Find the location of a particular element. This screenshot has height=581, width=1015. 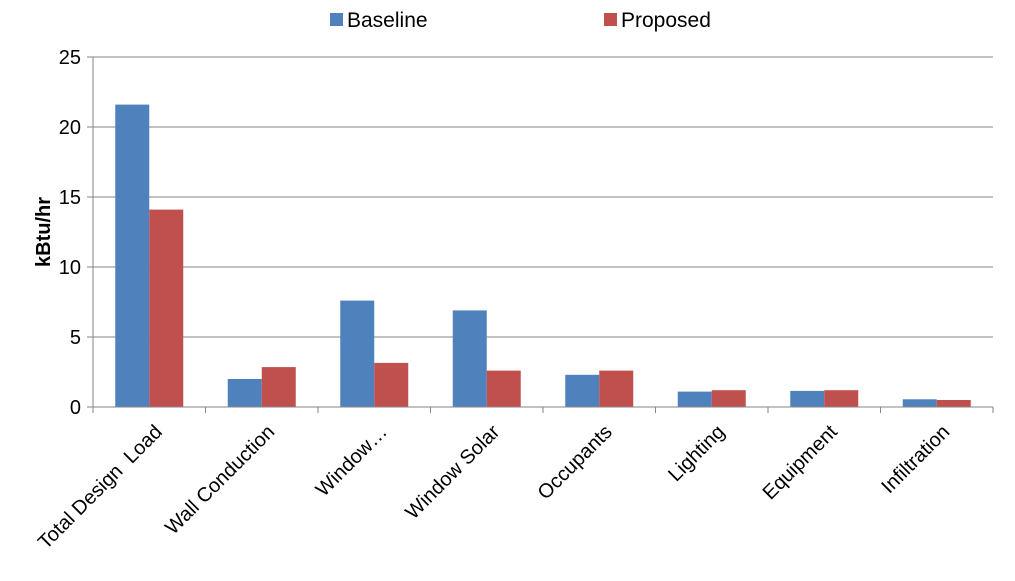

x-tick-label: Infiltration is located at coordinates (915, 459).